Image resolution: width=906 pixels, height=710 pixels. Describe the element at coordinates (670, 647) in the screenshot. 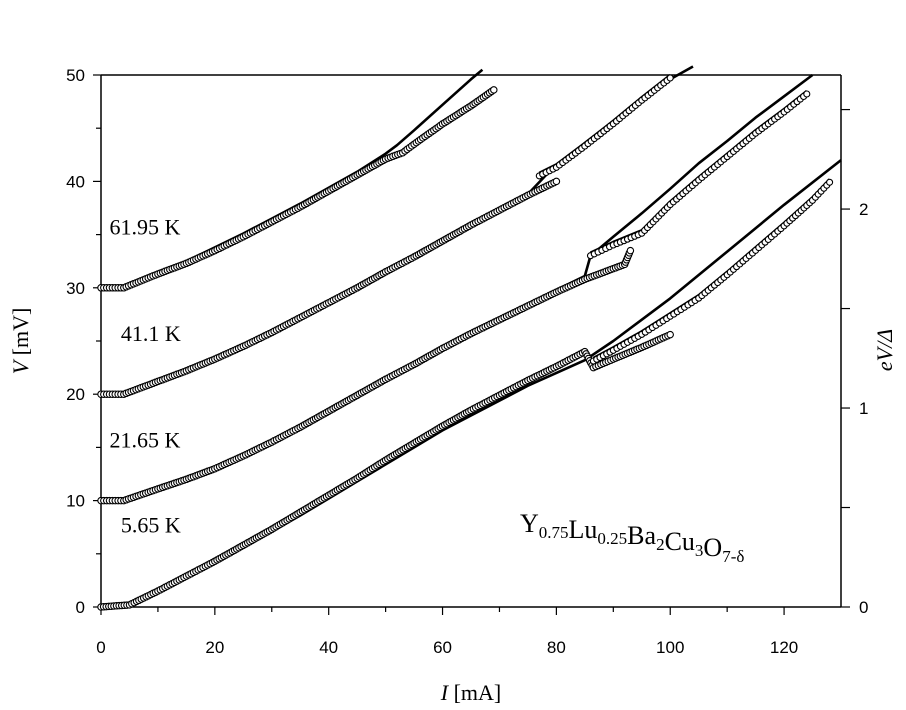

I see `x-tick-label: 100` at that location.